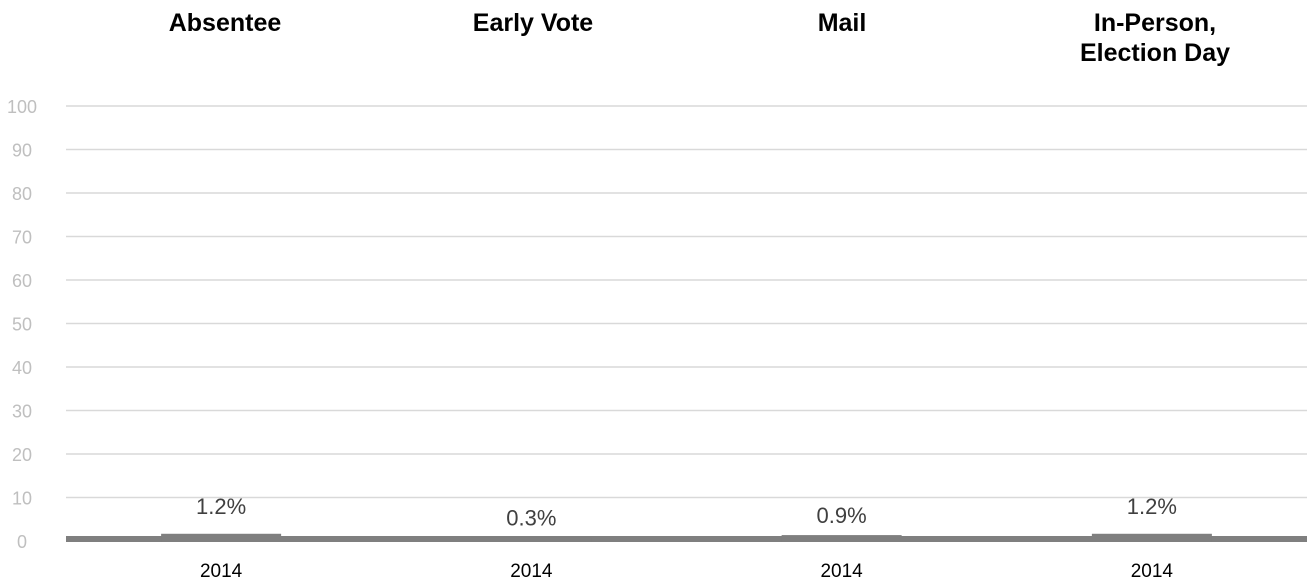 The height and width of the screenshot is (583, 1307). What do you see at coordinates (22, 412) in the screenshot?
I see `y-tick-label: 30` at bounding box center [22, 412].